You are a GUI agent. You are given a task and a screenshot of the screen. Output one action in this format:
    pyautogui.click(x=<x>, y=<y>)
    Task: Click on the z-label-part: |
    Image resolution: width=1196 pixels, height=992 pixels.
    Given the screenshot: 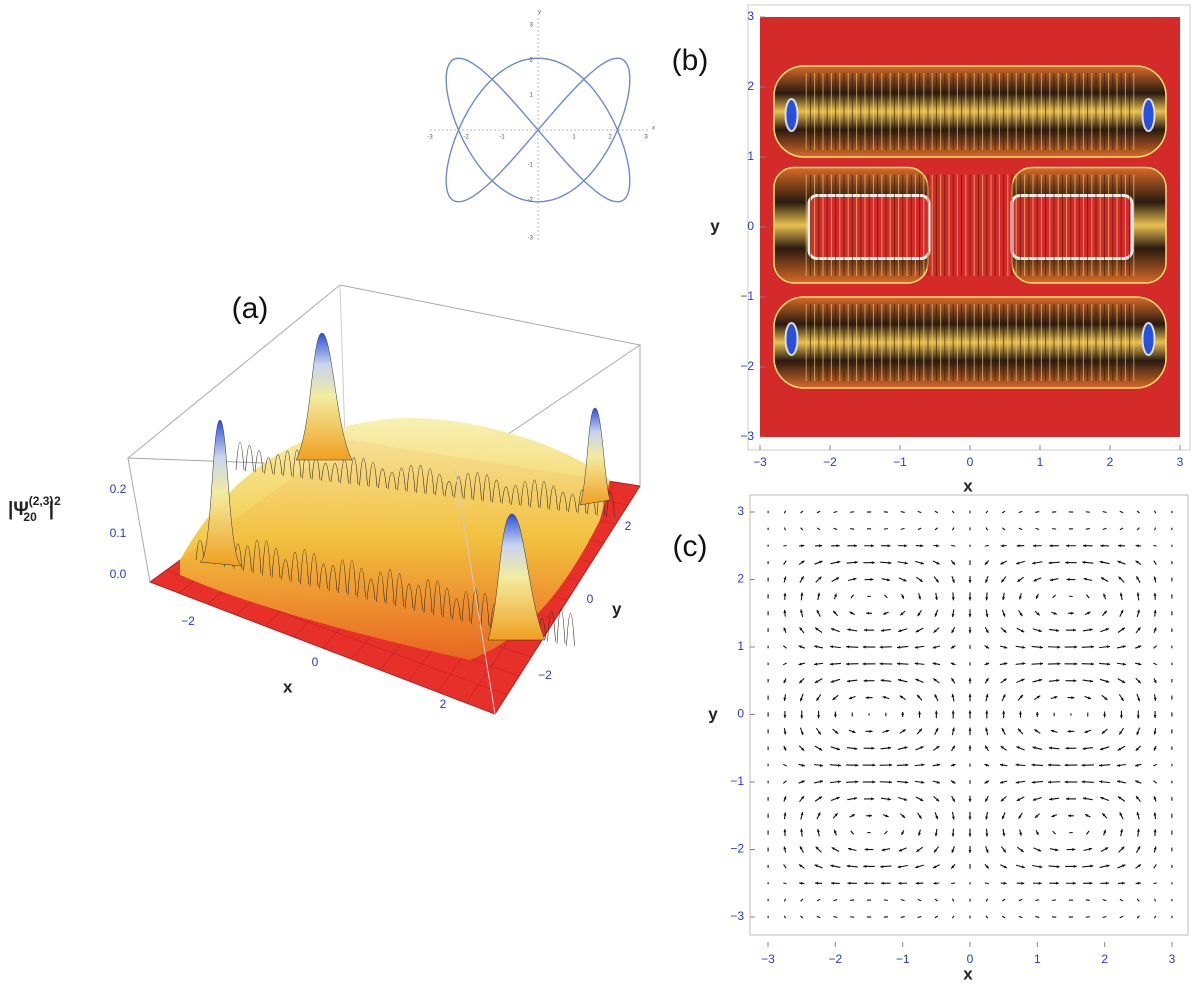 What is the action you would take?
    pyautogui.click(x=51, y=509)
    